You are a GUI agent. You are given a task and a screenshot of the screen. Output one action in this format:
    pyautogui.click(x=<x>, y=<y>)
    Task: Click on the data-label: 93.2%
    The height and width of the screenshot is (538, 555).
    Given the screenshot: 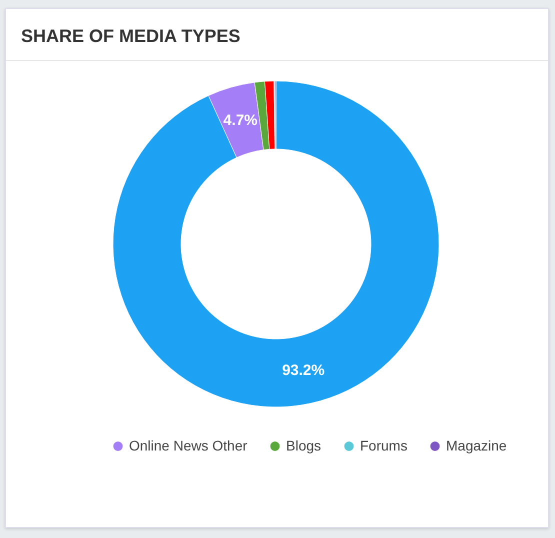 What is the action you would take?
    pyautogui.click(x=303, y=371)
    